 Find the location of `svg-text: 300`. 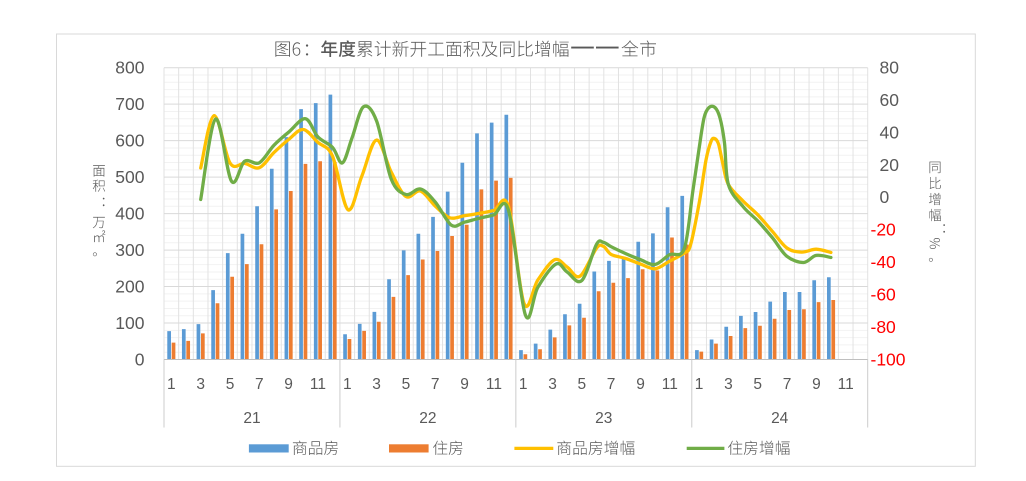

svg-text: 300 is located at coordinates (129, 250).